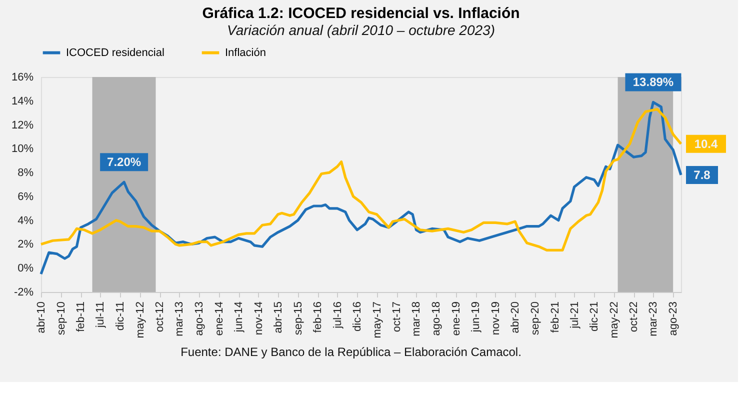  I want to click on y-tick-label: 6%, so click(26, 196).